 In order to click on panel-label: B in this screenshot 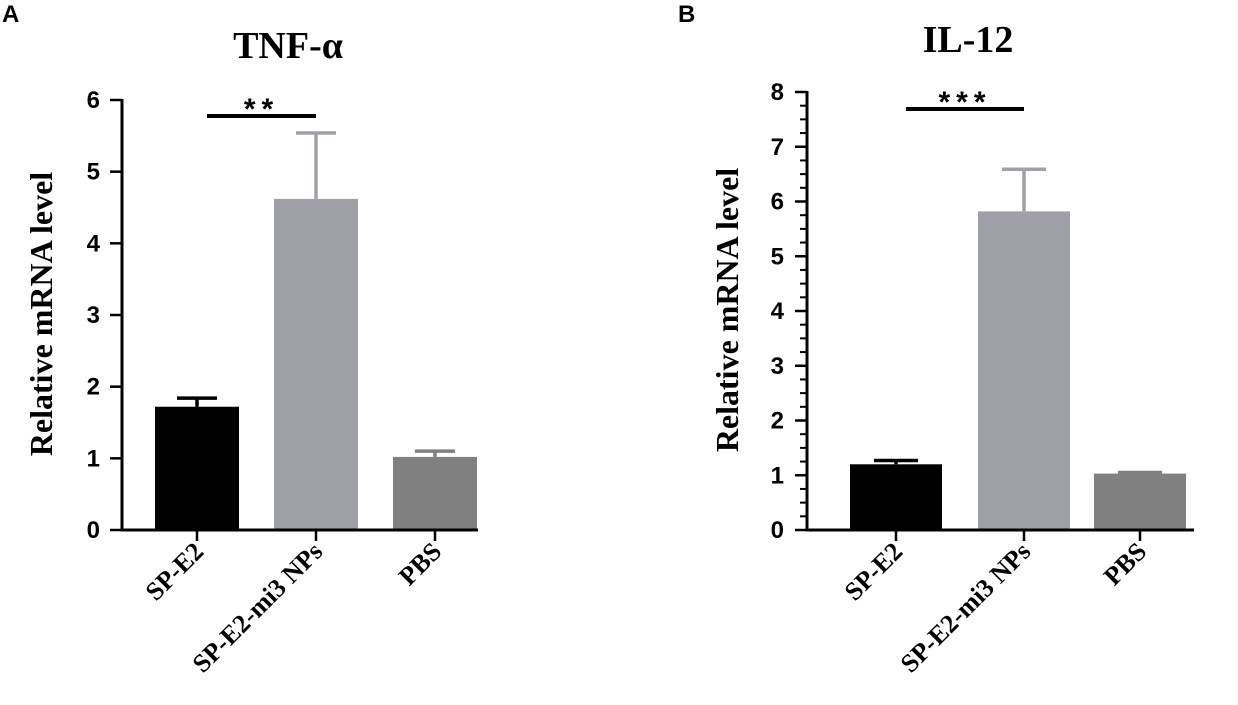, I will do `click(686, 14)`.